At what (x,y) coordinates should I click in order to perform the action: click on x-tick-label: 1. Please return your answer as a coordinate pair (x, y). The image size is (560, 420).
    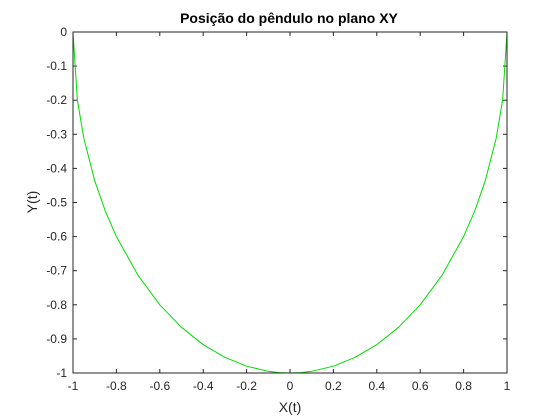
    Looking at the image, I should click on (507, 386).